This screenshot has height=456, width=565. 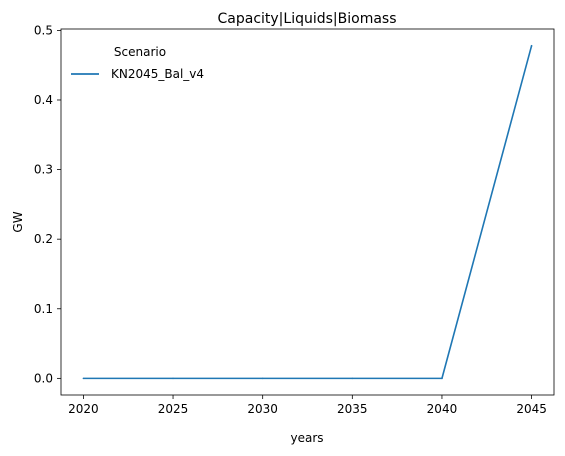 What do you see at coordinates (352, 409) in the screenshot?
I see `x-tick-label: 2035` at bounding box center [352, 409].